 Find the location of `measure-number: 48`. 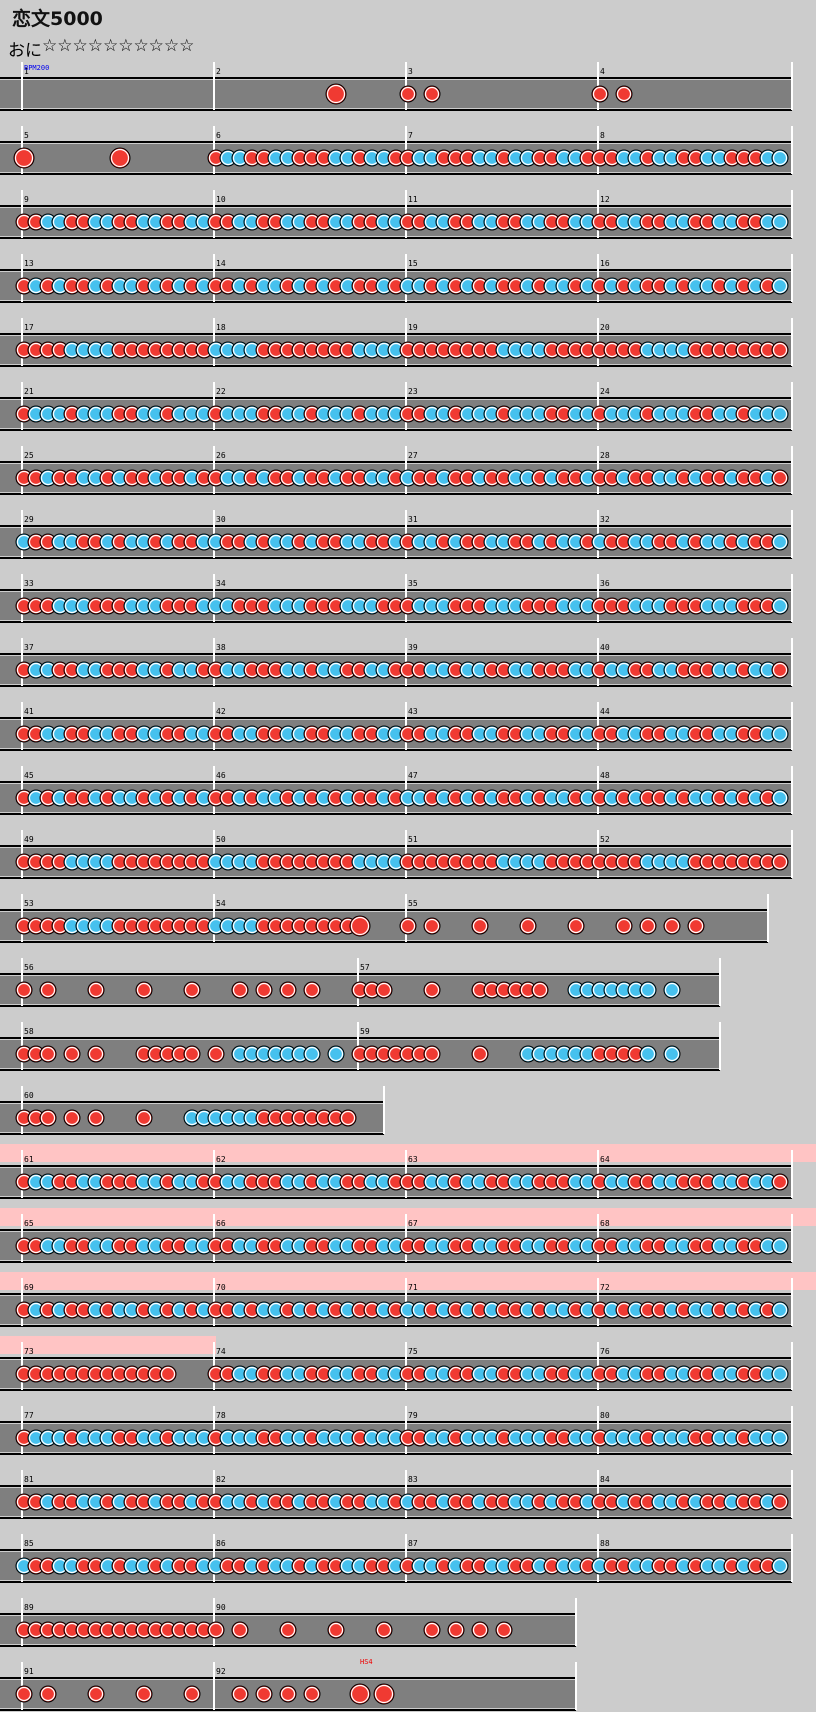

measure-number: 48 is located at coordinates (605, 775).